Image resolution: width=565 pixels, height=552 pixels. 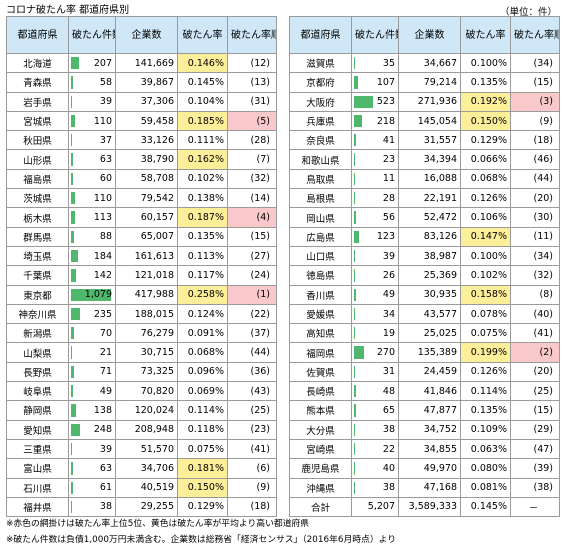 I want to click on table-row: 福岡県 270 135,389 0.199% (2), so click(x=424, y=352).